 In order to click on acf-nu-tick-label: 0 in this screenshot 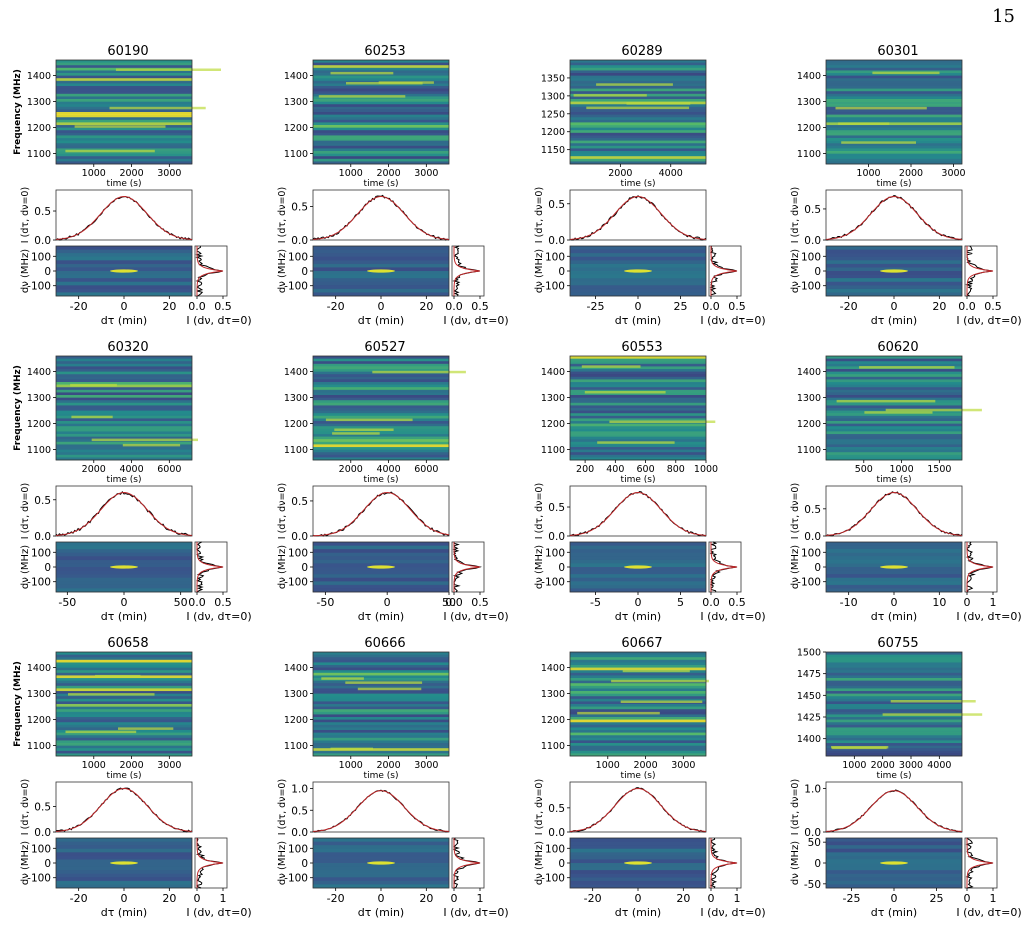, I will do `click(817, 272)`.